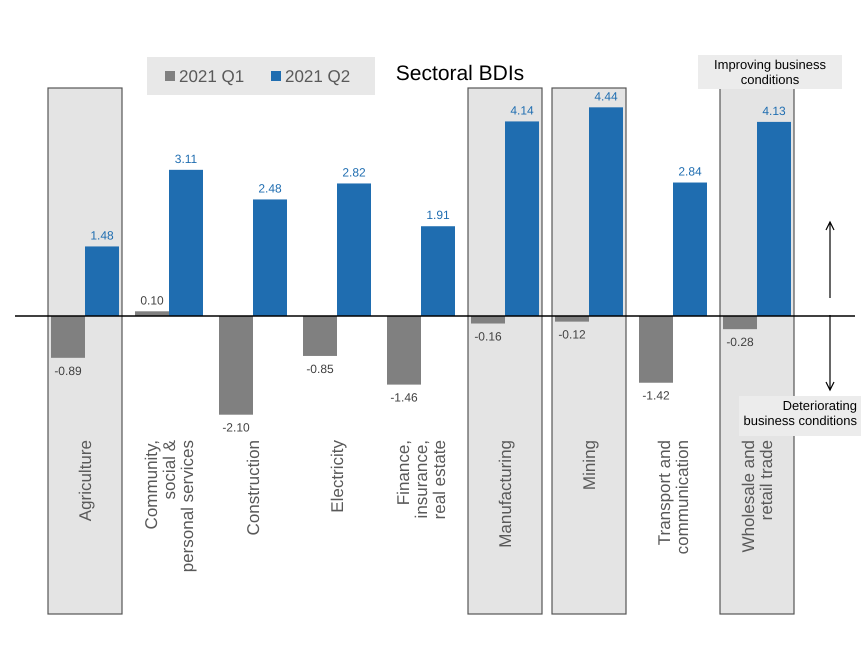 Image resolution: width=867 pixels, height=652 pixels. What do you see at coordinates (690, 171) in the screenshot?
I see `data-label: 2.84` at bounding box center [690, 171].